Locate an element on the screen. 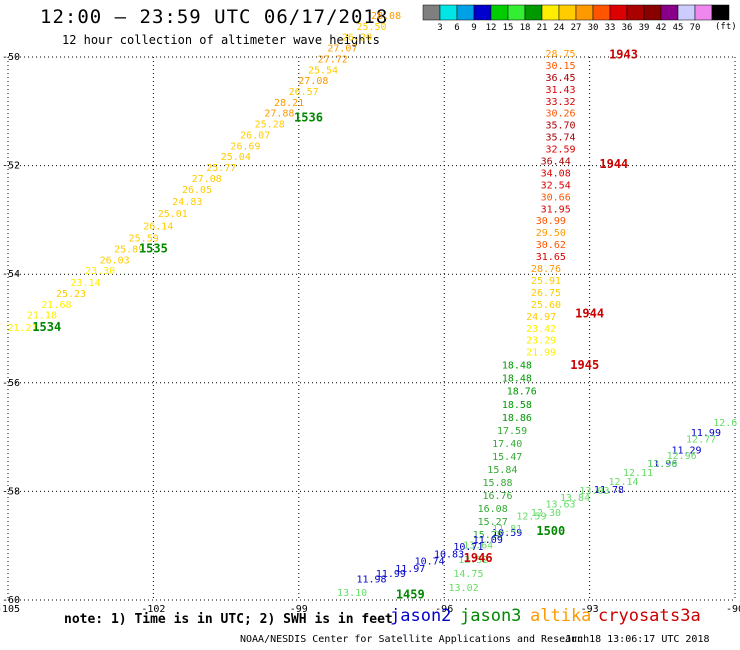 The width and height of the screenshot is (740, 650). data-label-cryosat: 30.99 is located at coordinates (551, 221).